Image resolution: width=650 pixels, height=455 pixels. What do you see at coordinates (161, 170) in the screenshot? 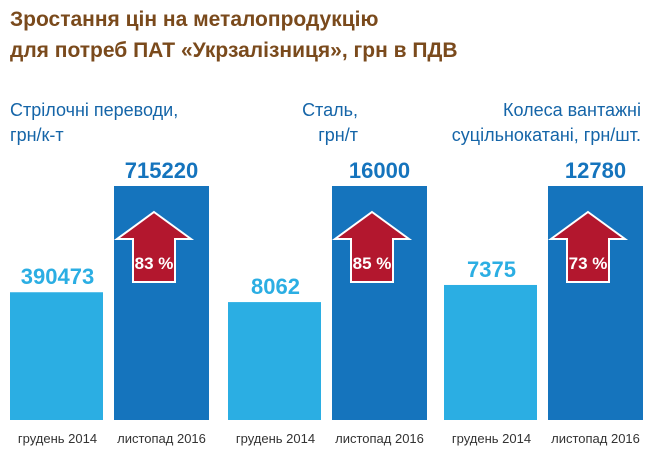
I see `value-label-2016-1: 715220` at bounding box center [161, 170].